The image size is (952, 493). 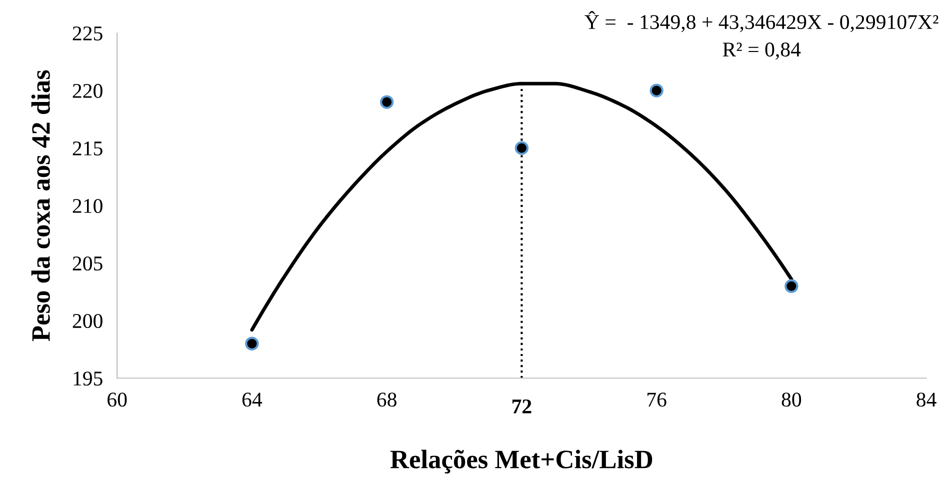 What do you see at coordinates (522, 407) in the screenshot?
I see `ref-line-label: 72` at bounding box center [522, 407].